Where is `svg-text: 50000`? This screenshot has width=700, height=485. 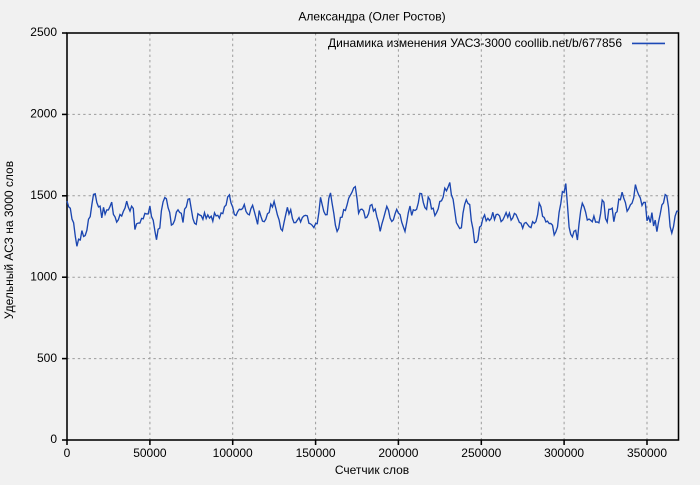
svg-text: 50000 is located at coordinates (150, 453).